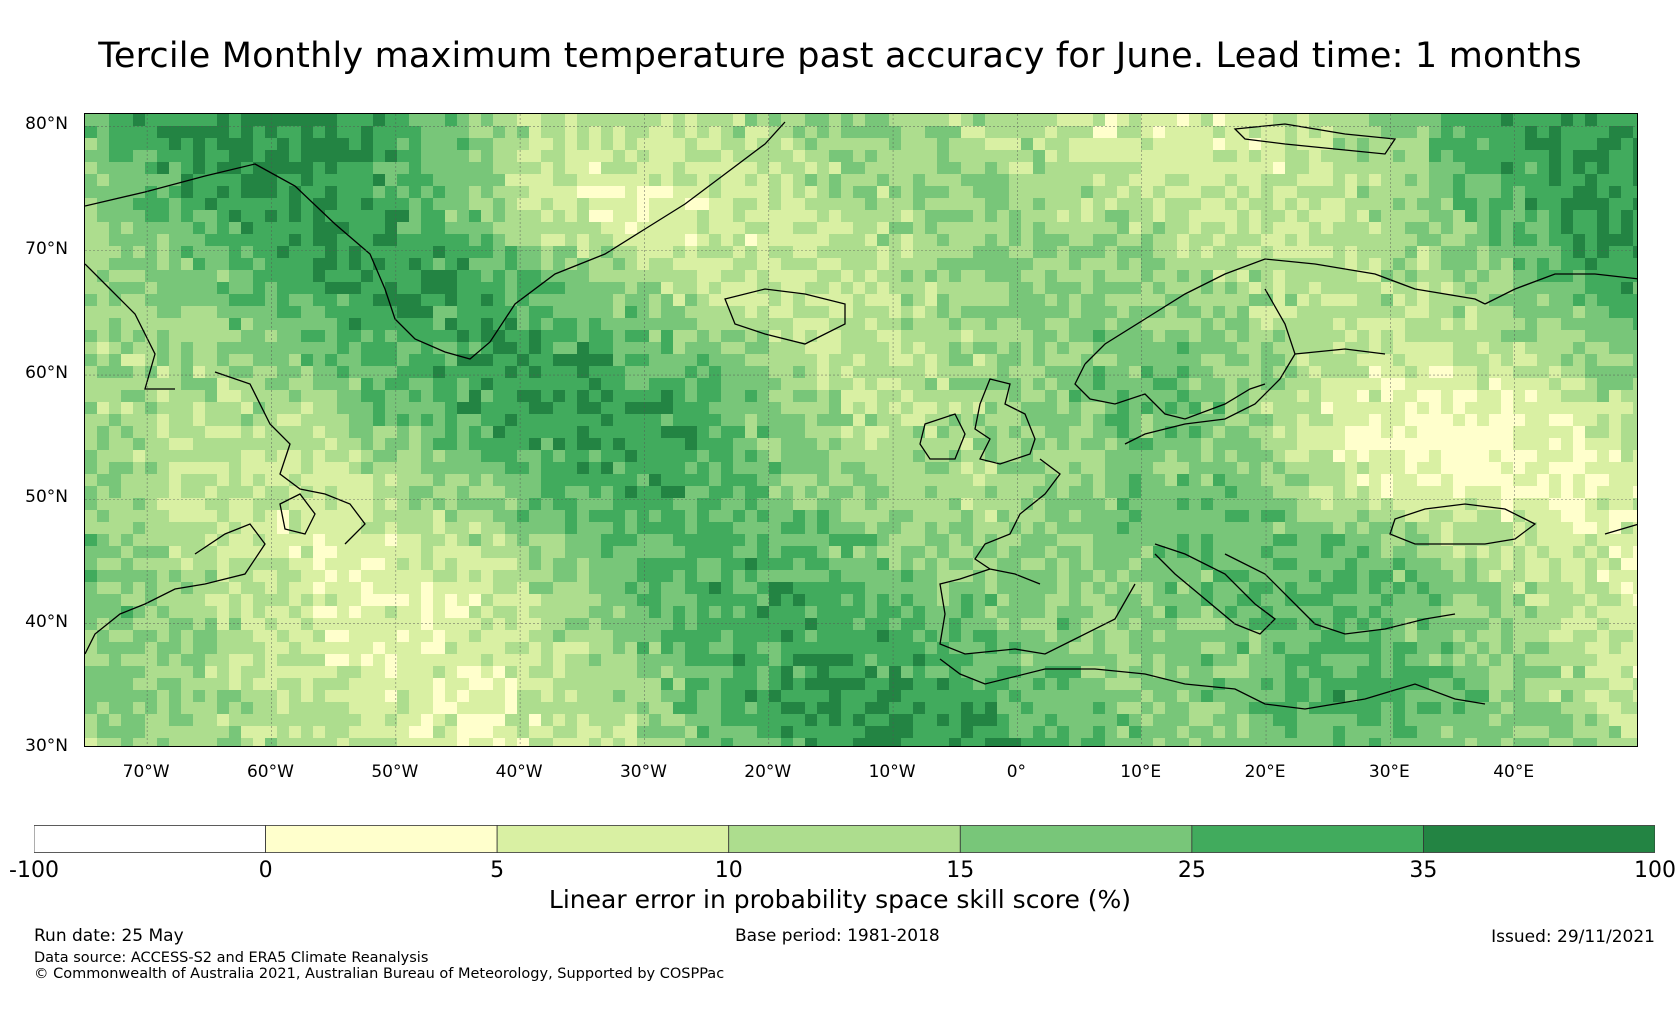 The height and width of the screenshot is (1020, 1680). Describe the element at coordinates (130, 326) in the screenshot. I see `baffin-coast` at that location.